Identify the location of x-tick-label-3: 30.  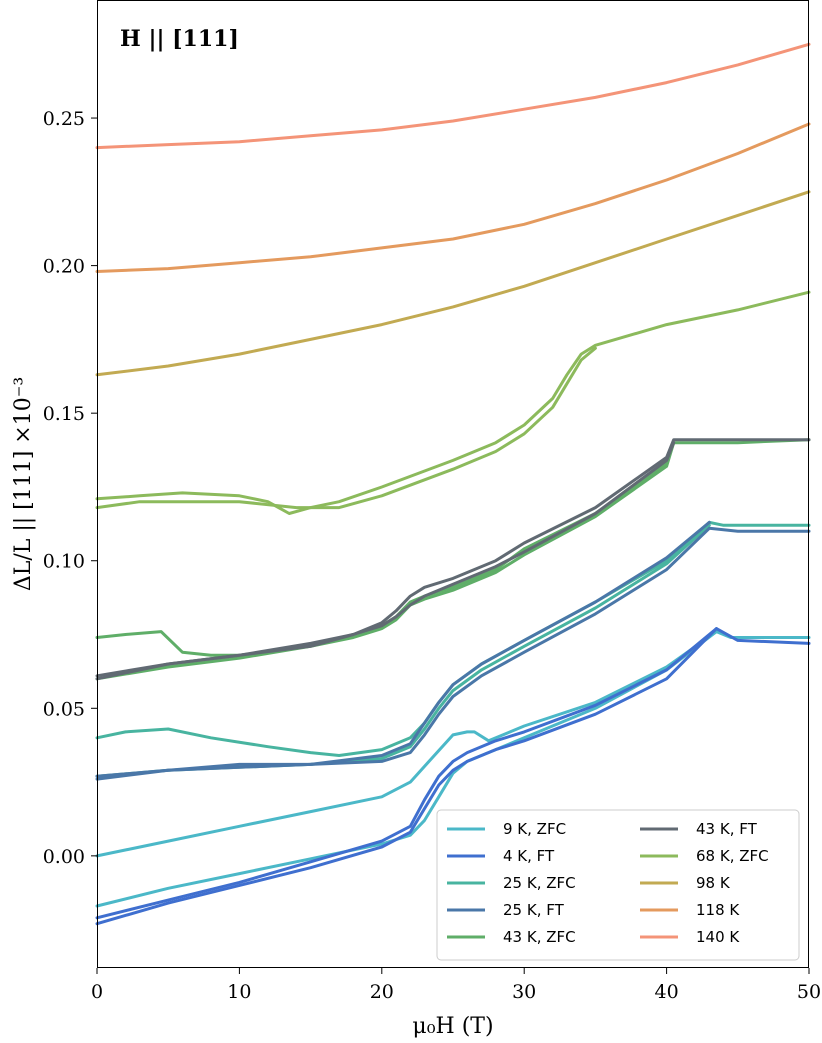
(524, 992).